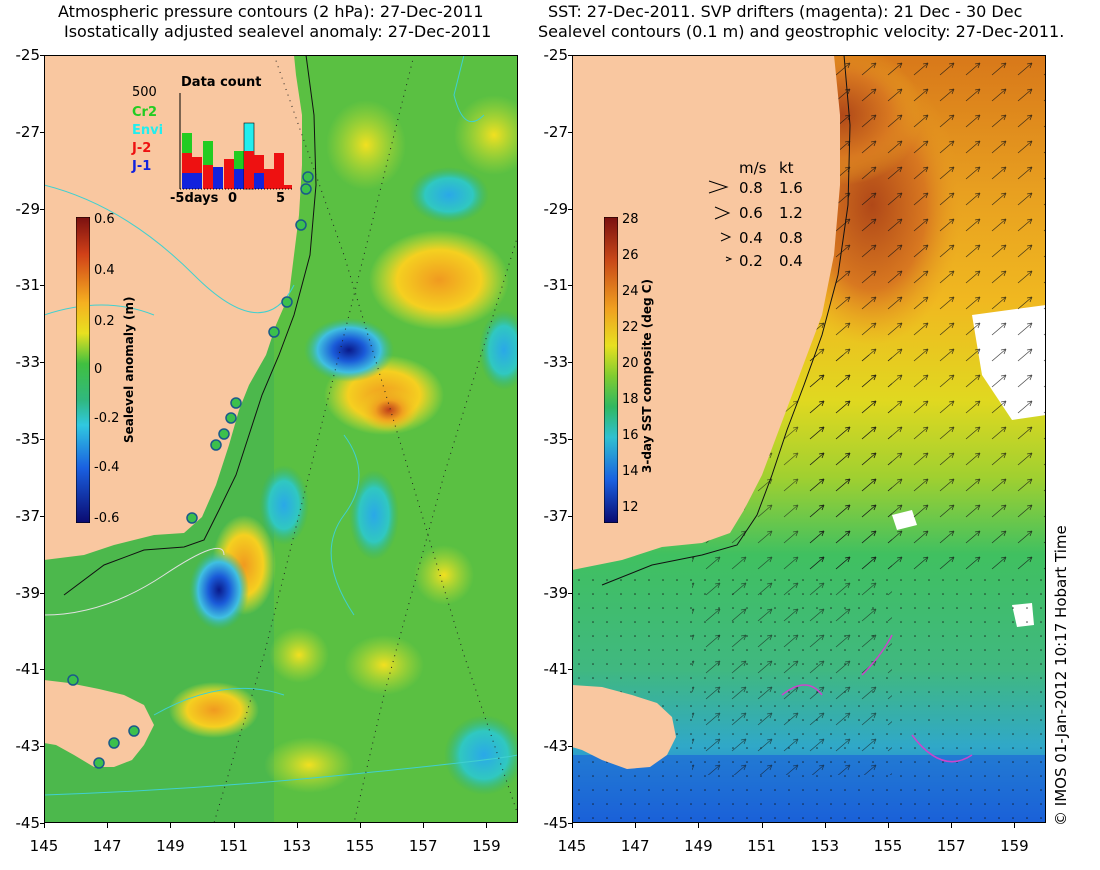 Image resolution: width=1100 pixels, height=870 pixels. Describe the element at coordinates (706, 312) in the screenshot. I see `mainland-land` at that location.